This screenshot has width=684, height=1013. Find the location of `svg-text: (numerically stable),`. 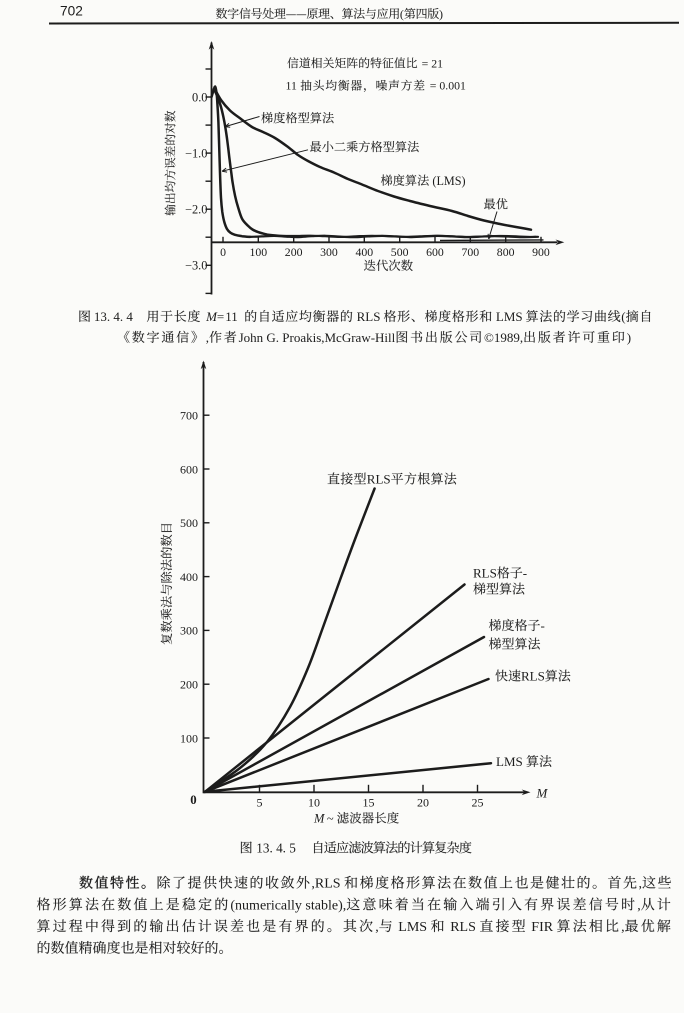

svg-text: (numerically stable), is located at coordinates (288, 905).